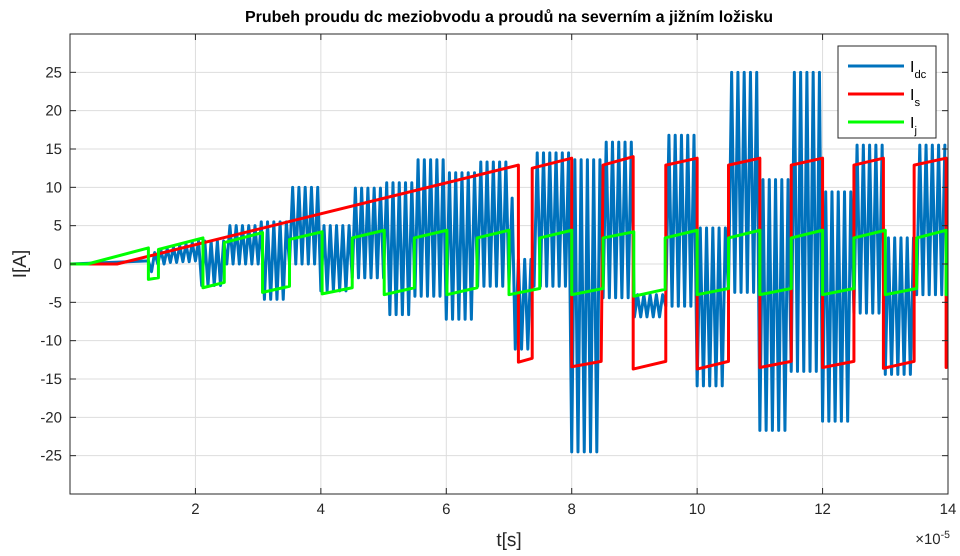  Describe the element at coordinates (321, 509) in the screenshot. I see `x-tick-label: 4` at that location.